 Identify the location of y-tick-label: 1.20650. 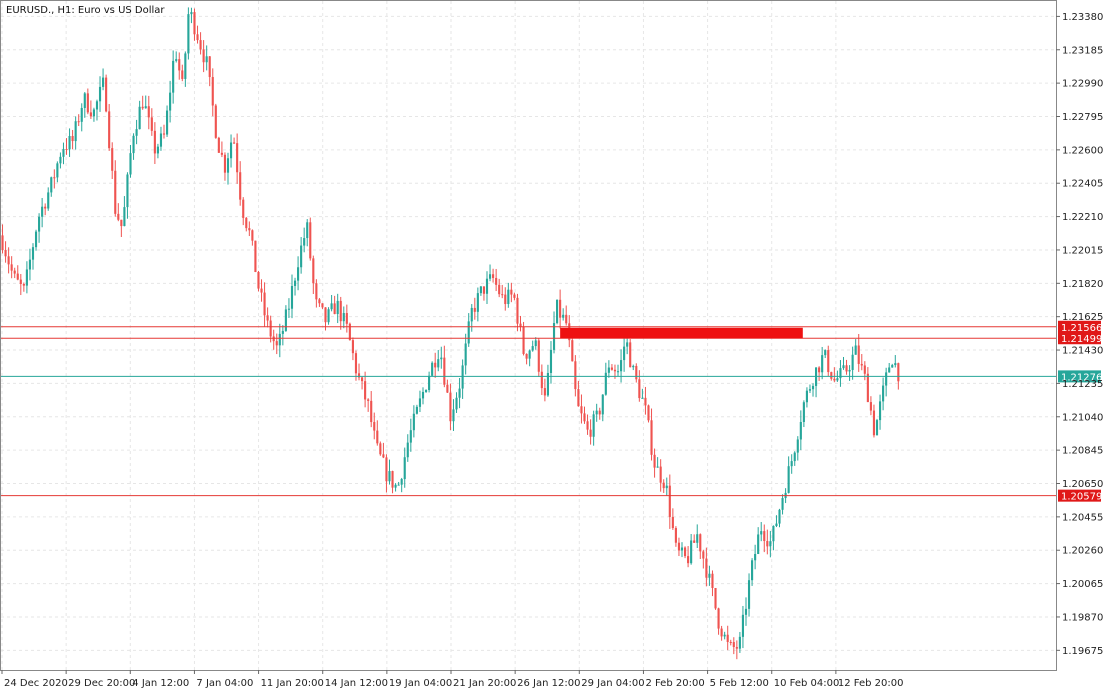
(1082, 484).